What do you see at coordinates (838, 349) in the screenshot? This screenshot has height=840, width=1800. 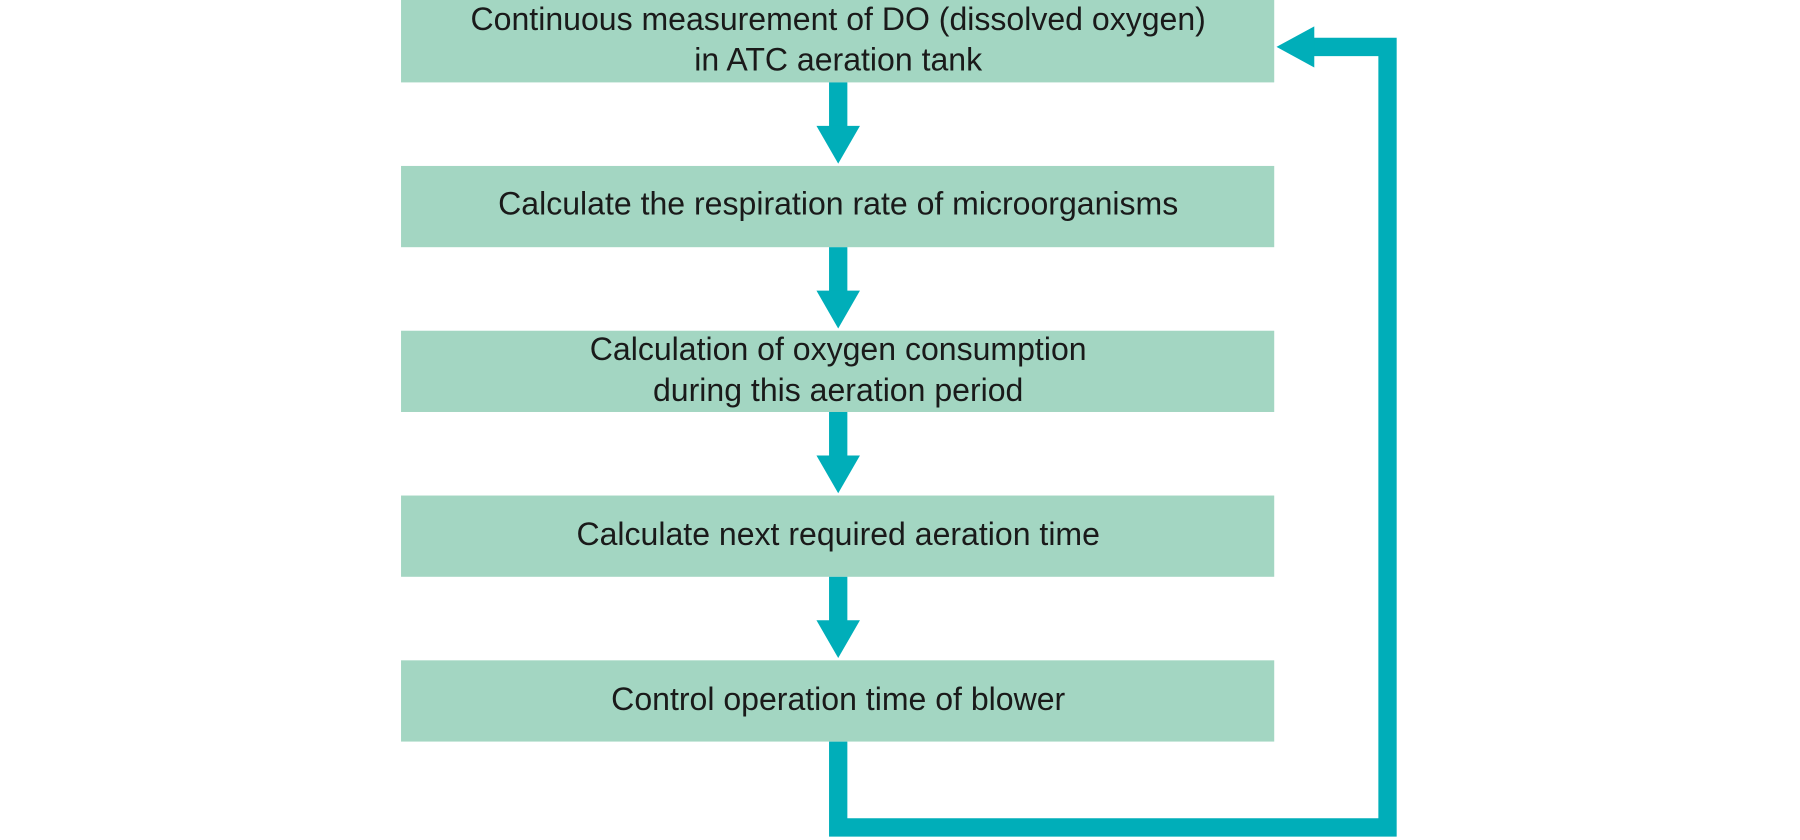 I see `step-label: Calculation of oxygen consumption` at bounding box center [838, 349].